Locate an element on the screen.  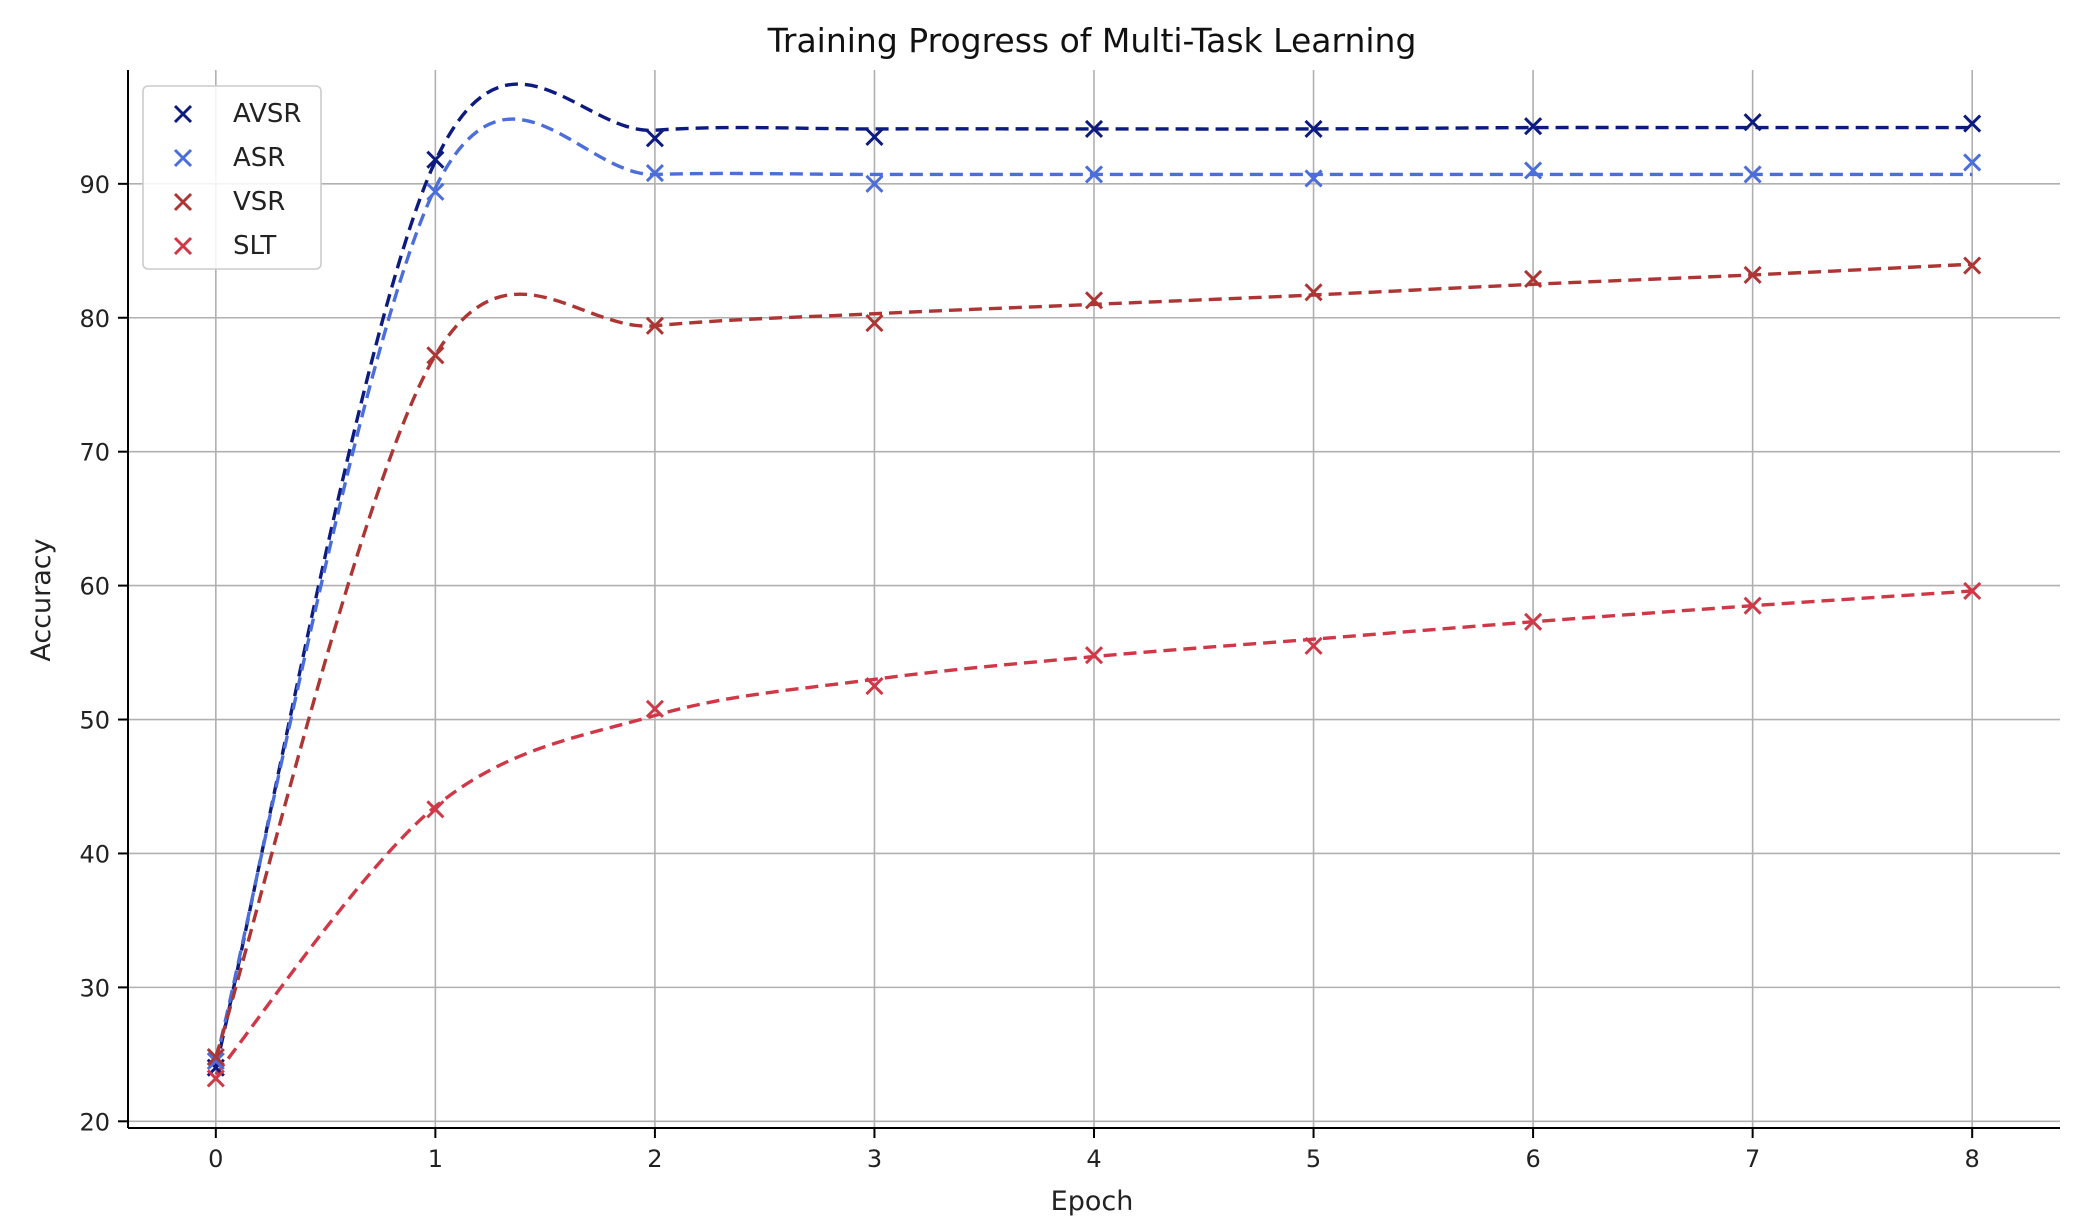
x-tick-label: 1 is located at coordinates (435, 1159).